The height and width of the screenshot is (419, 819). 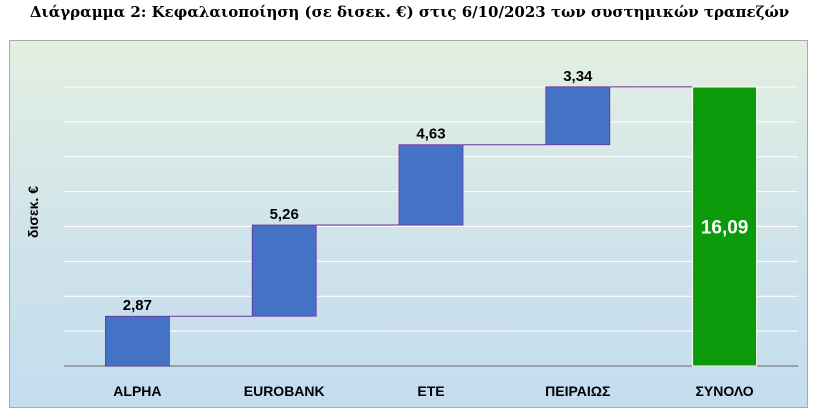 I want to click on data-label: 5,26, so click(x=284, y=214).